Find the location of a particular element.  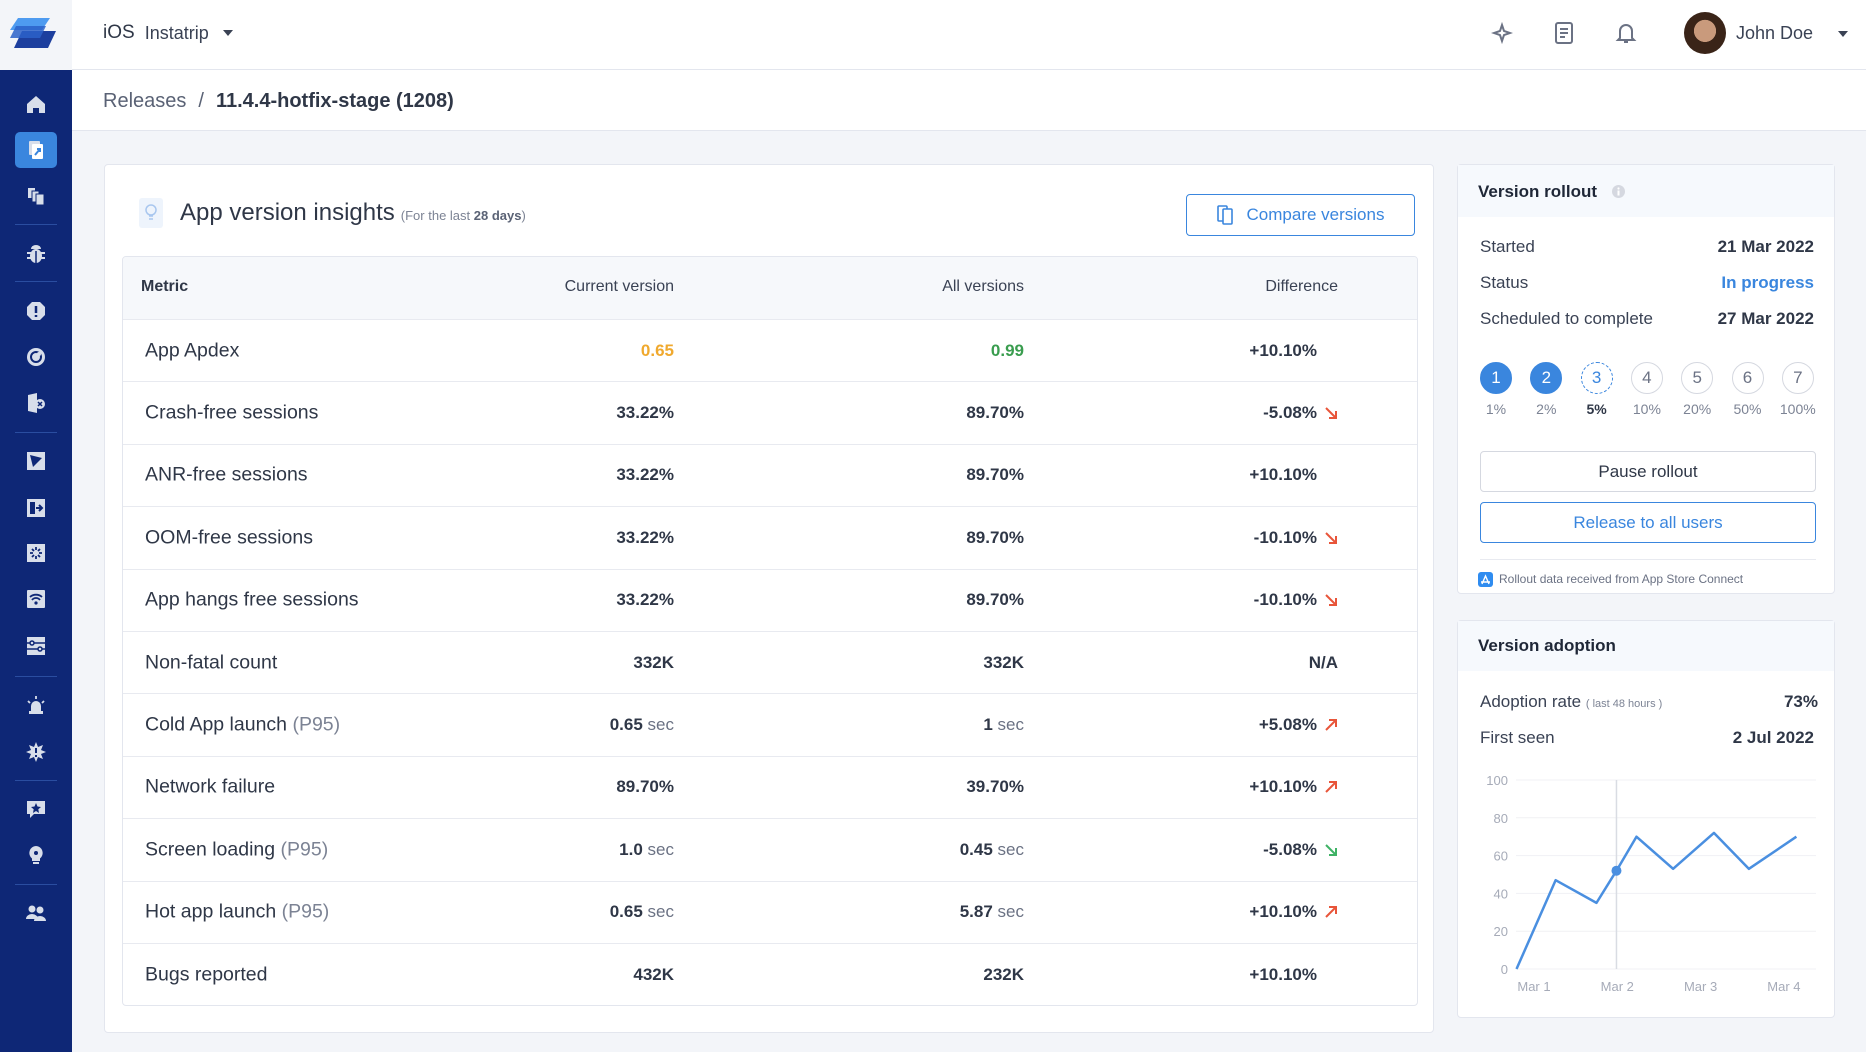

sidebar-item-flows is located at coordinates (36, 646).